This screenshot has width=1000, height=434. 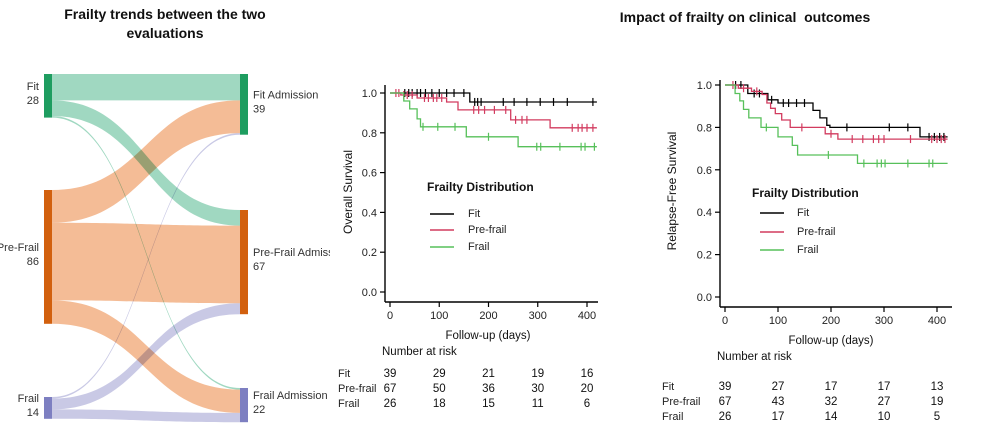 What do you see at coordinates (48, 257) in the screenshot?
I see `sankey-node-prefrail` at bounding box center [48, 257].